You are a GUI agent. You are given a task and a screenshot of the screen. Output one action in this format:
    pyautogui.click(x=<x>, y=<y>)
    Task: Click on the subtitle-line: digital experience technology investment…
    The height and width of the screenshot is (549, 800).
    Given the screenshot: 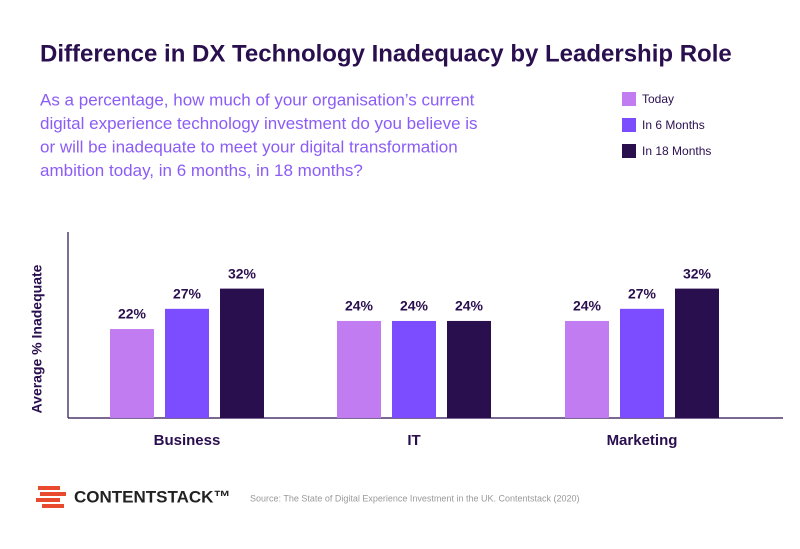 What is the action you would take?
    pyautogui.click(x=259, y=123)
    